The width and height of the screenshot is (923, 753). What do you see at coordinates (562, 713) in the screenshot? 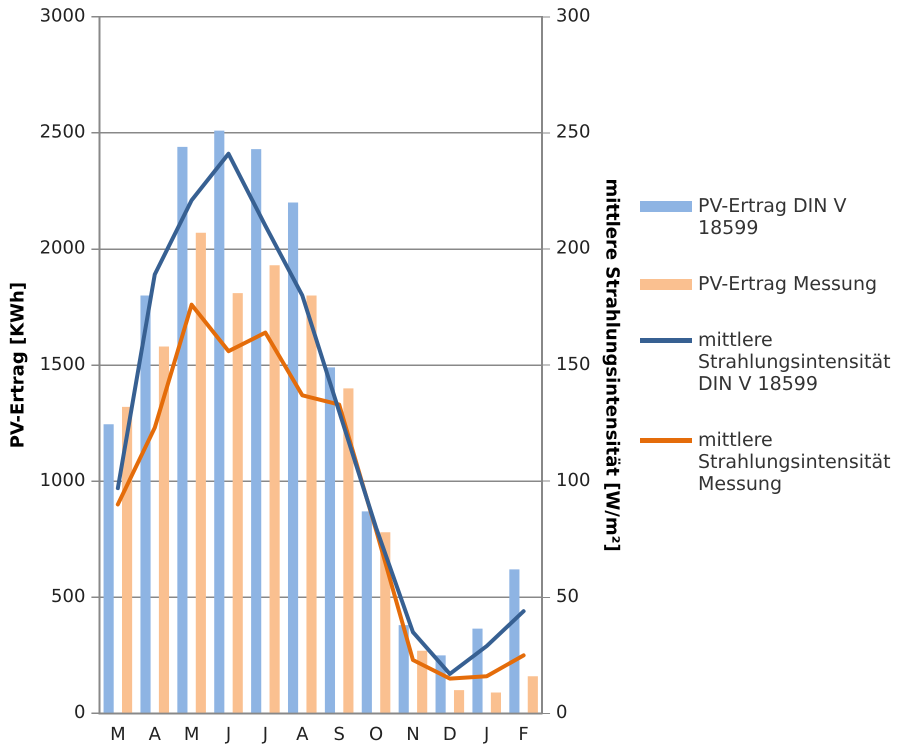
I see `y2-tick-label: 0` at bounding box center [562, 713].